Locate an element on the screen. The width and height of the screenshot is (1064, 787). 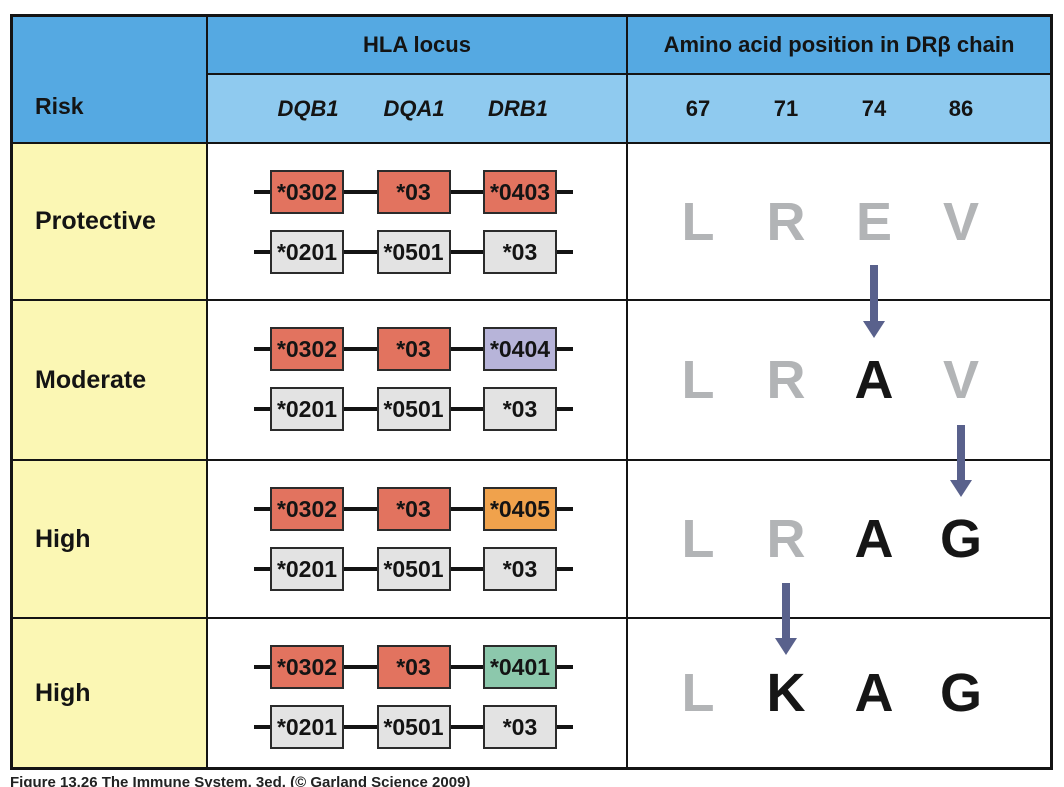
amino-acid-cell-moderate: L R A V is located at coordinates (839, 381).